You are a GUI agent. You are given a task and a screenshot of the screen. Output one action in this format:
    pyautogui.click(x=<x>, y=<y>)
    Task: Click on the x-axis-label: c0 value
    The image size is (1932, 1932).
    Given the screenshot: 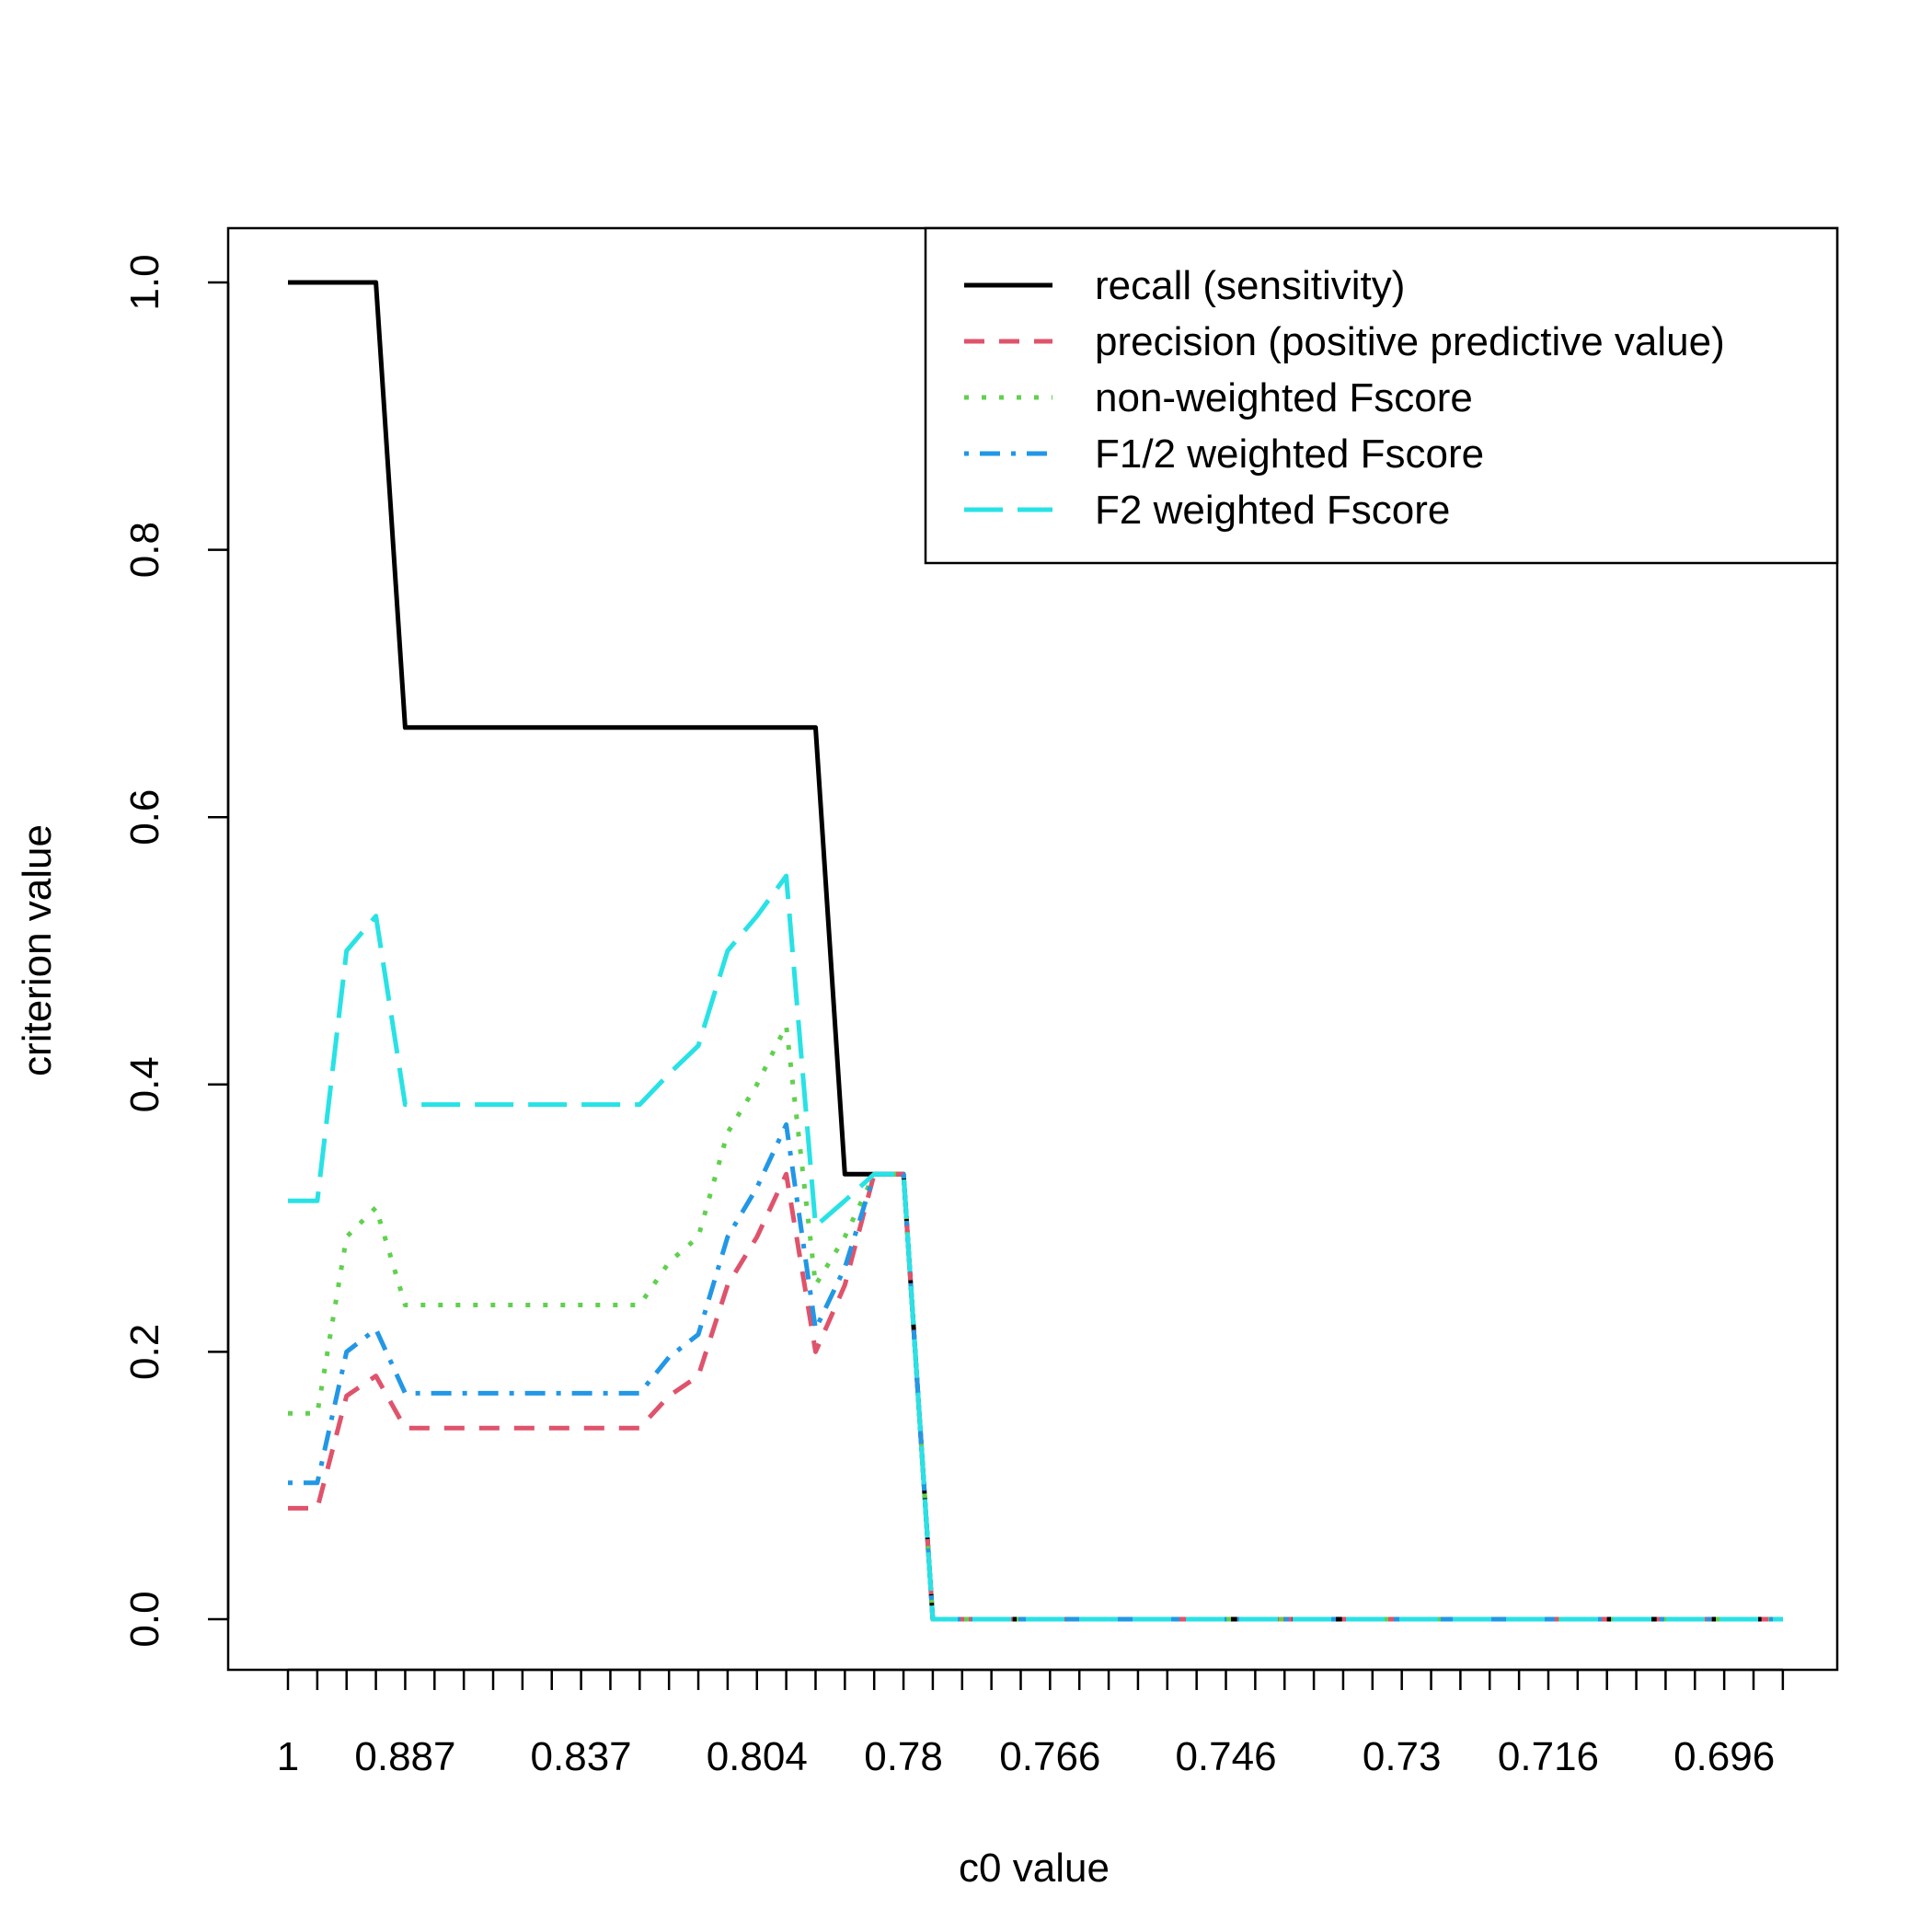 What is the action you would take?
    pyautogui.click(x=1034, y=1868)
    